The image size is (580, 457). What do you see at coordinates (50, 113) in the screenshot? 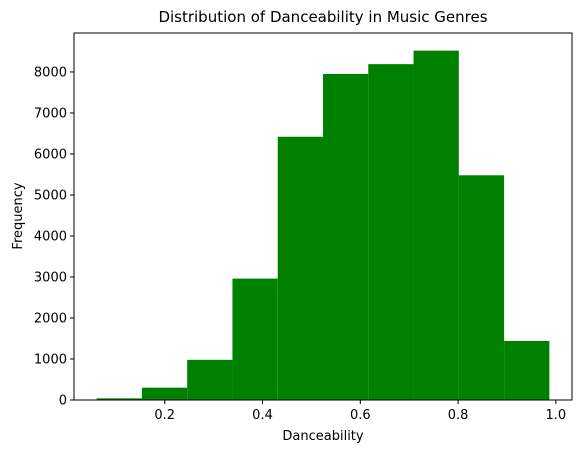
I see `y-tick-label: 7000` at bounding box center [50, 113].